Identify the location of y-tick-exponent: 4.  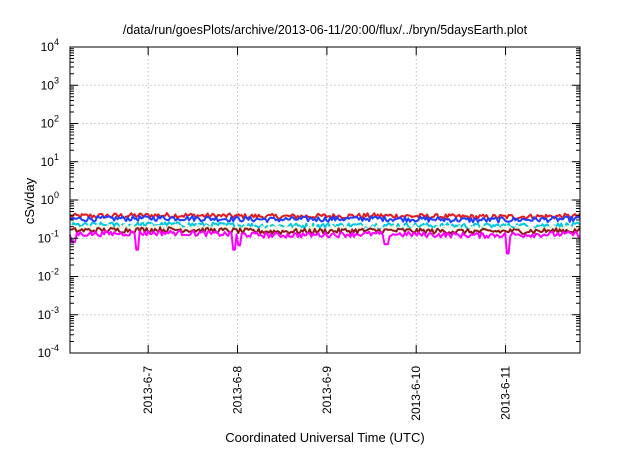
(56, 42).